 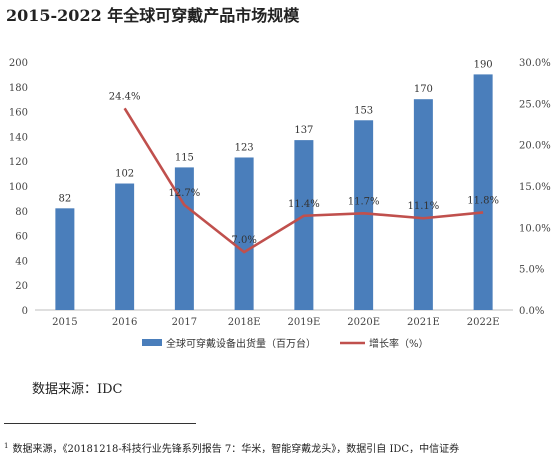 What do you see at coordinates (423, 322) in the screenshot?
I see `x-tick-label: 2021E` at bounding box center [423, 322].